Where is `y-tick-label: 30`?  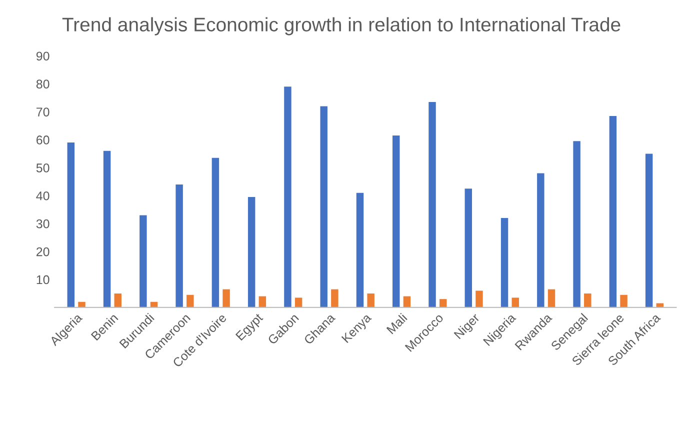 y-tick-label: 30 is located at coordinates (43, 223).